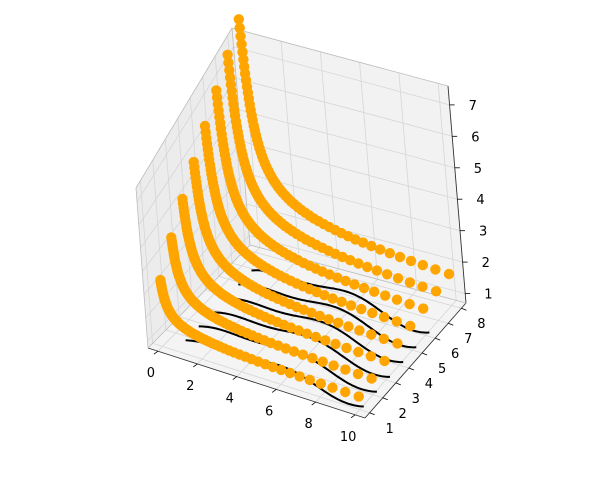 The image size is (600, 500). Describe the element at coordinates (478, 169) in the screenshot. I see `z-tick-label: 5` at that location.